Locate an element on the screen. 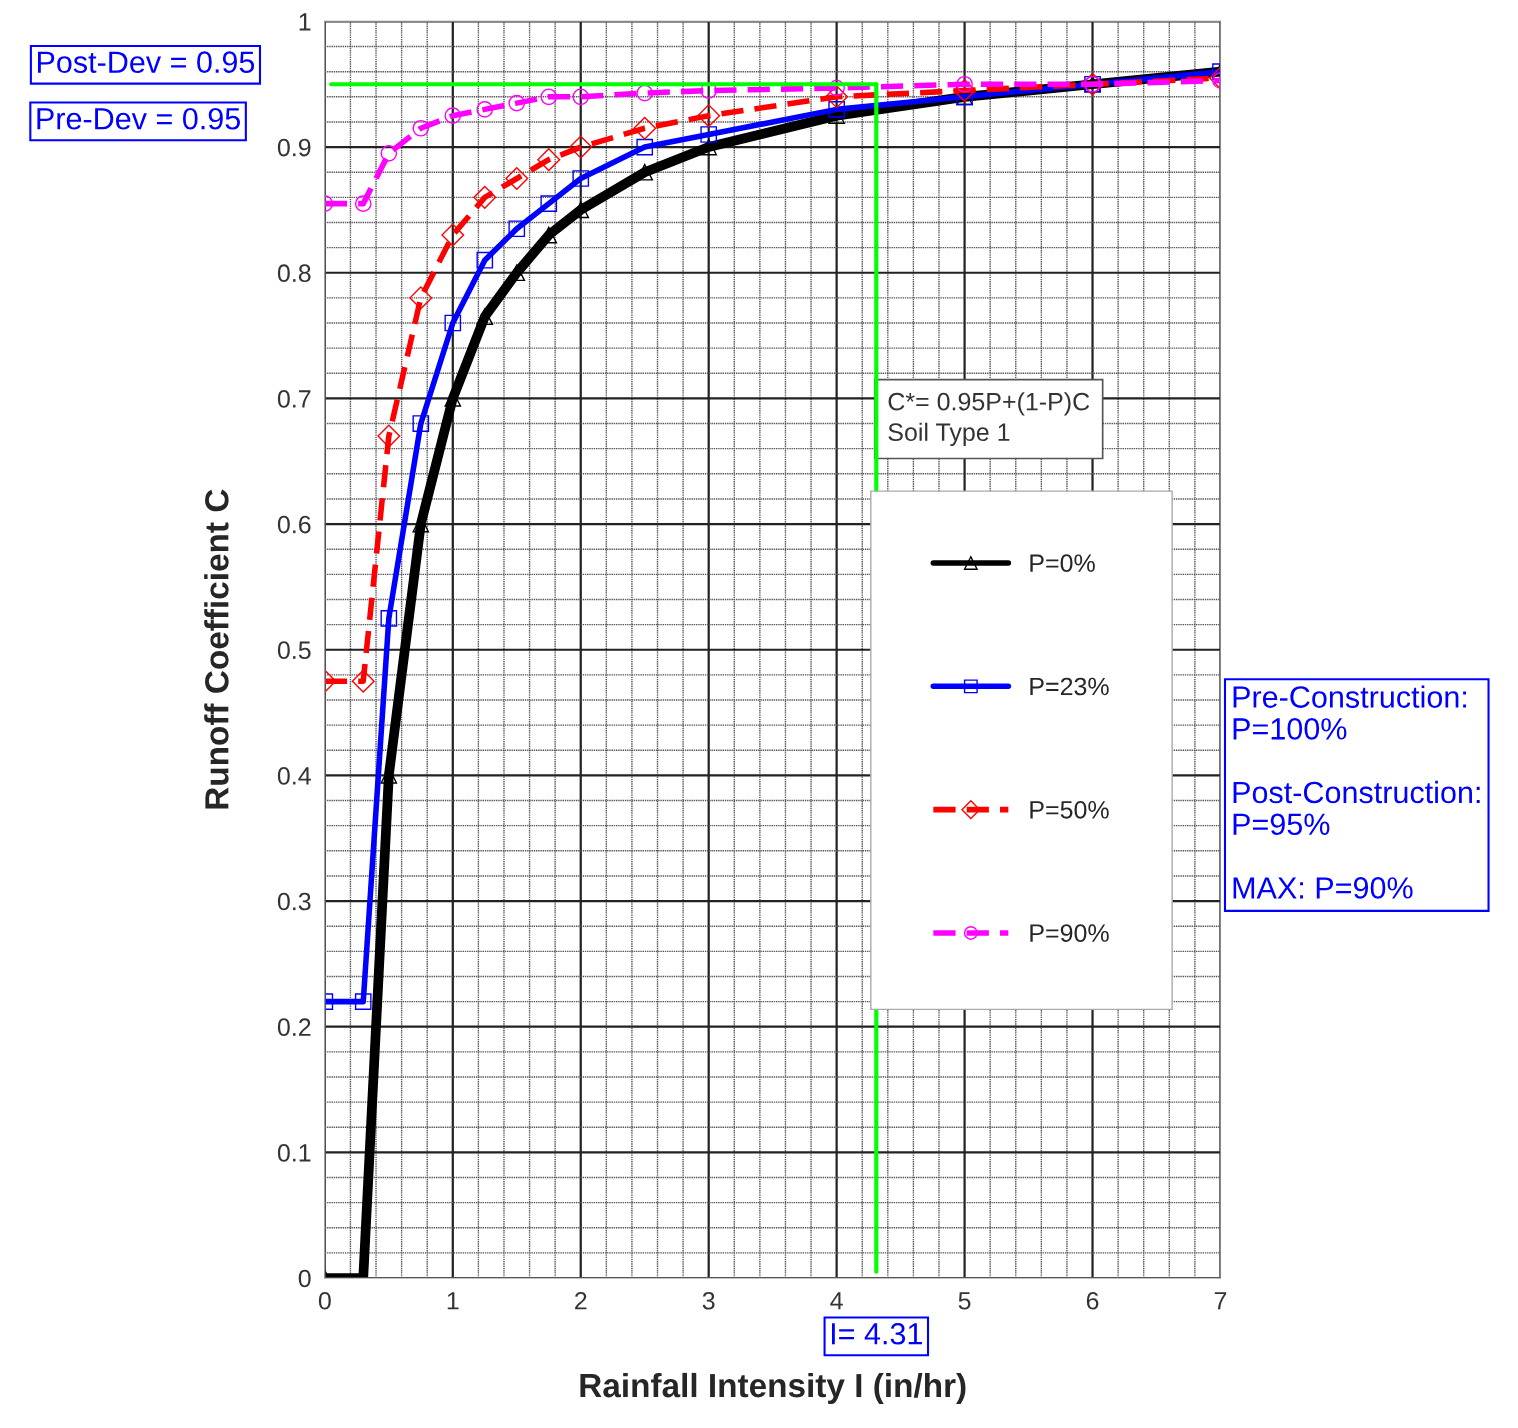  x-tick-label: 0 is located at coordinates (324, 1300).